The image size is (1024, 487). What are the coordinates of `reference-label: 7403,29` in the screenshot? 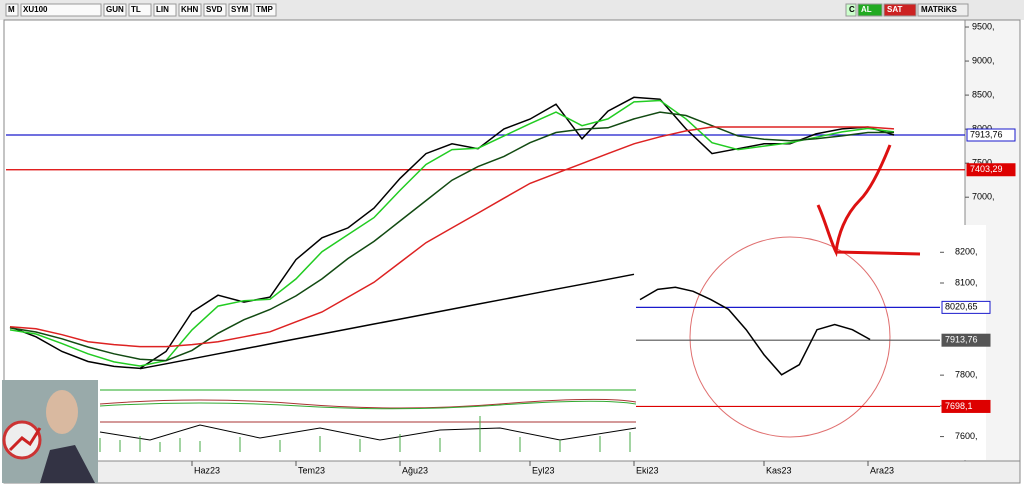 It's located at (986, 169).